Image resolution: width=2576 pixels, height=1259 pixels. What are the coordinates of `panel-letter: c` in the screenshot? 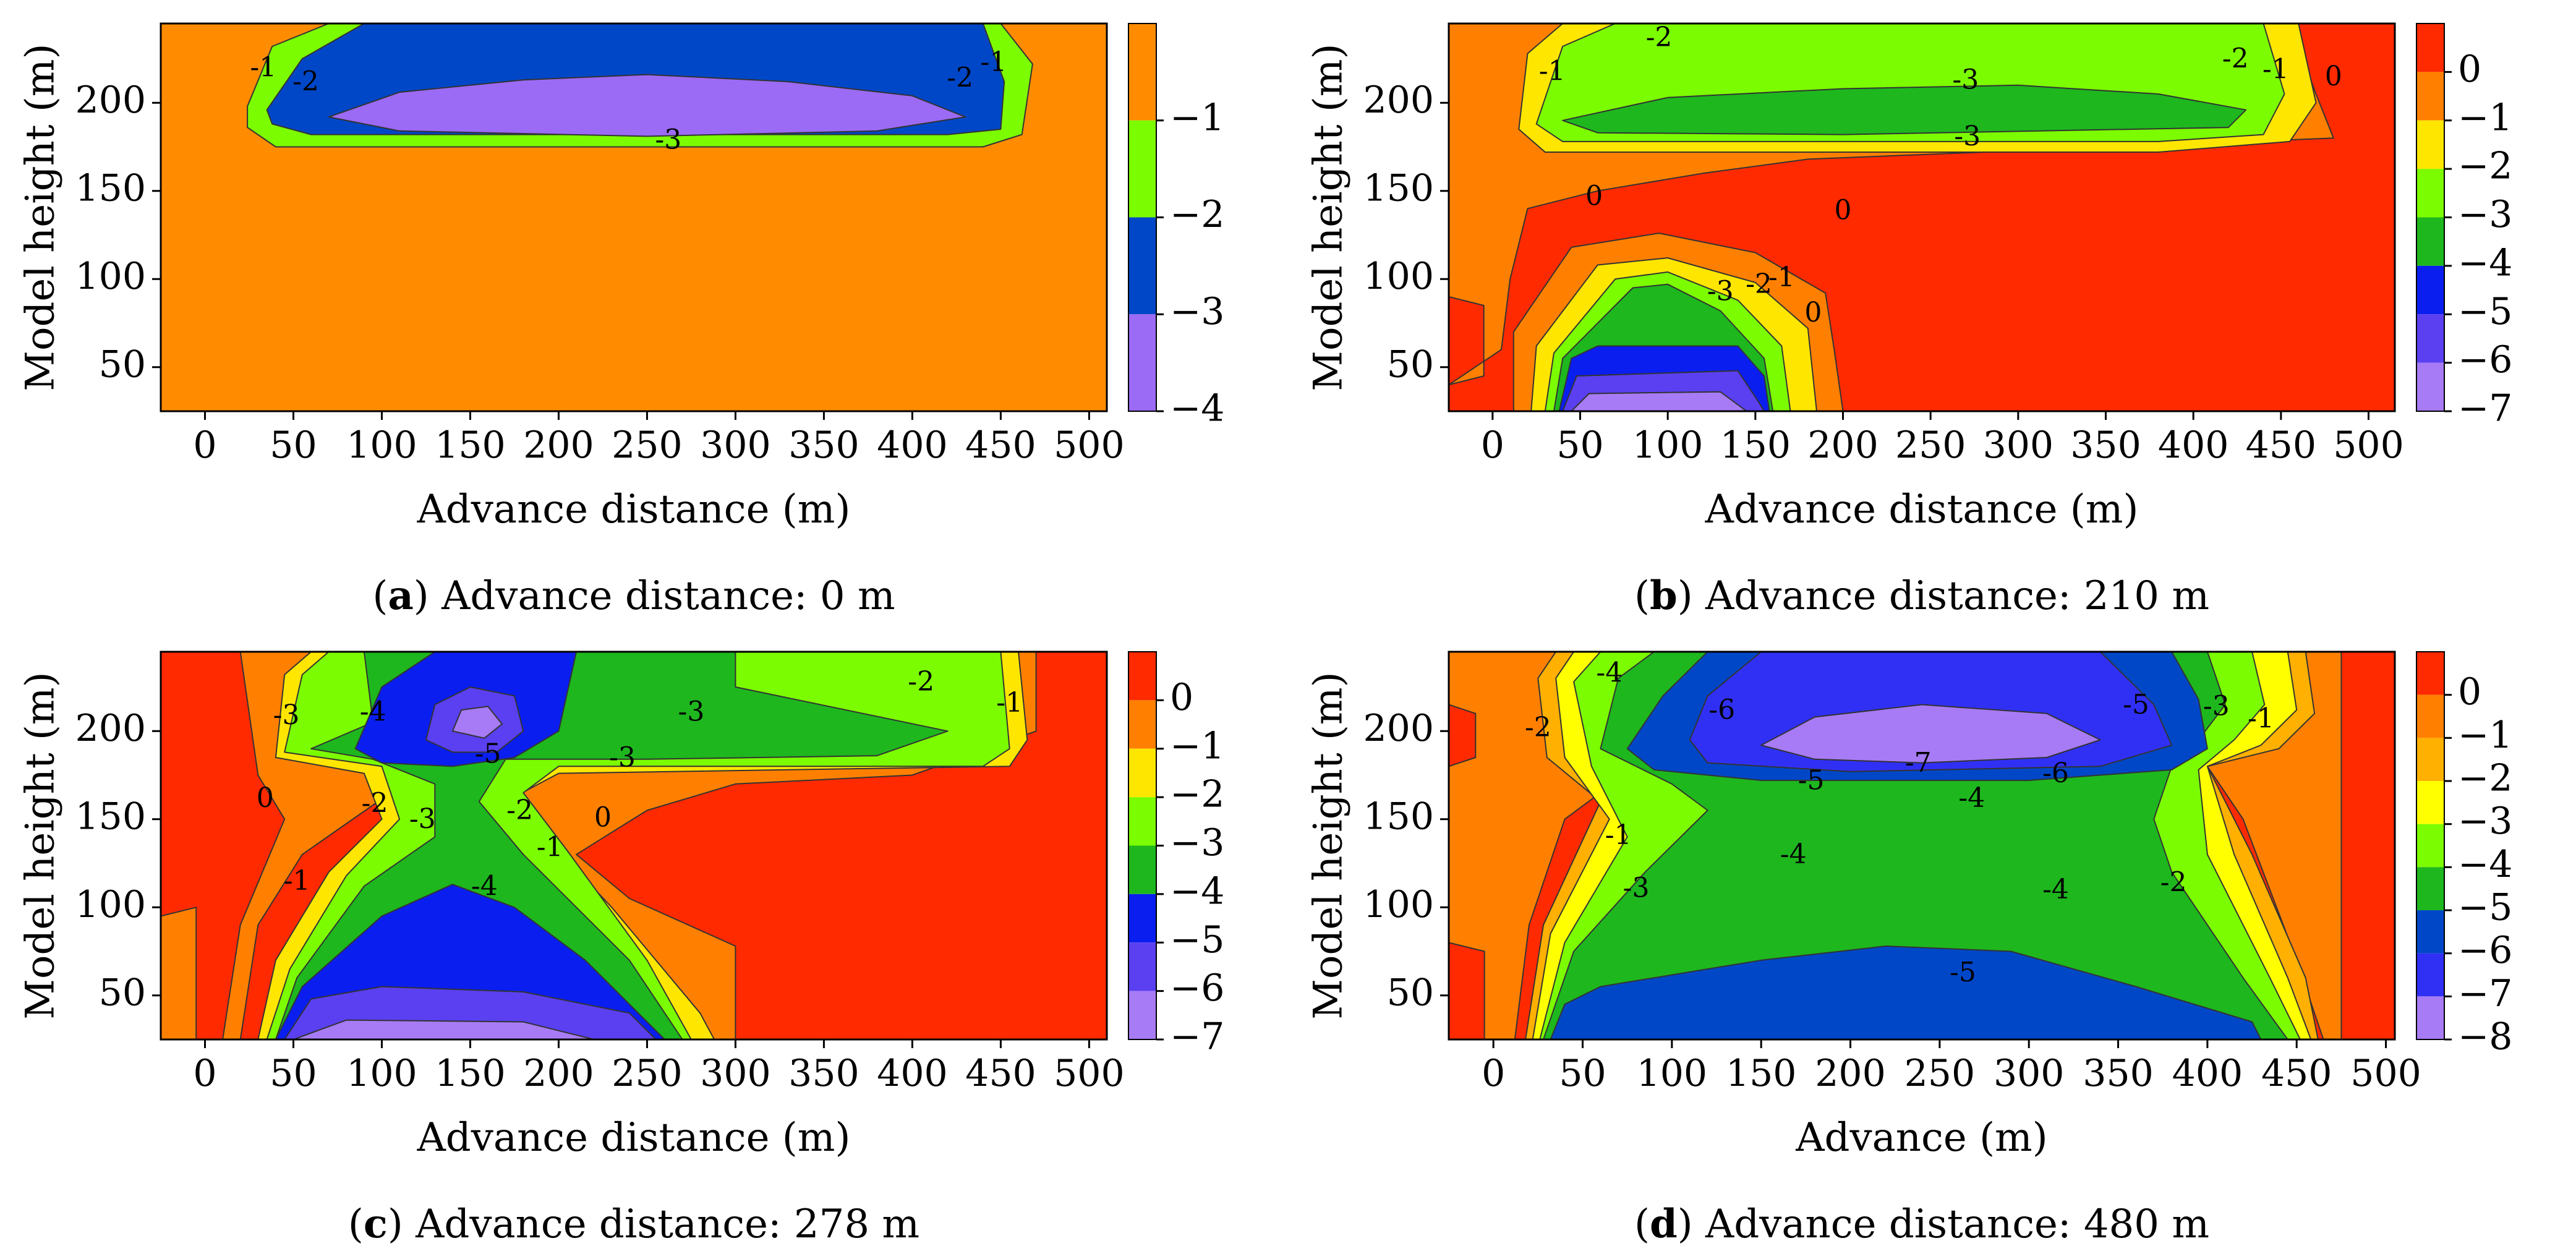 It's located at (376, 1224).